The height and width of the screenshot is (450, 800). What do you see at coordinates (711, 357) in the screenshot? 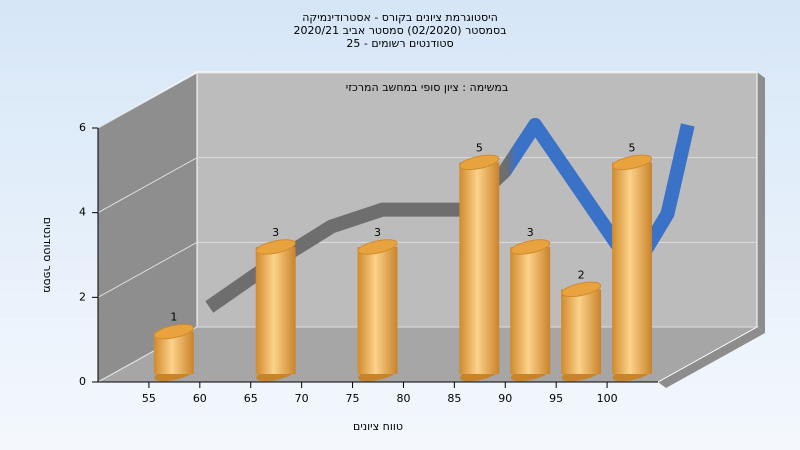
I see `floor-edge` at bounding box center [711, 357].